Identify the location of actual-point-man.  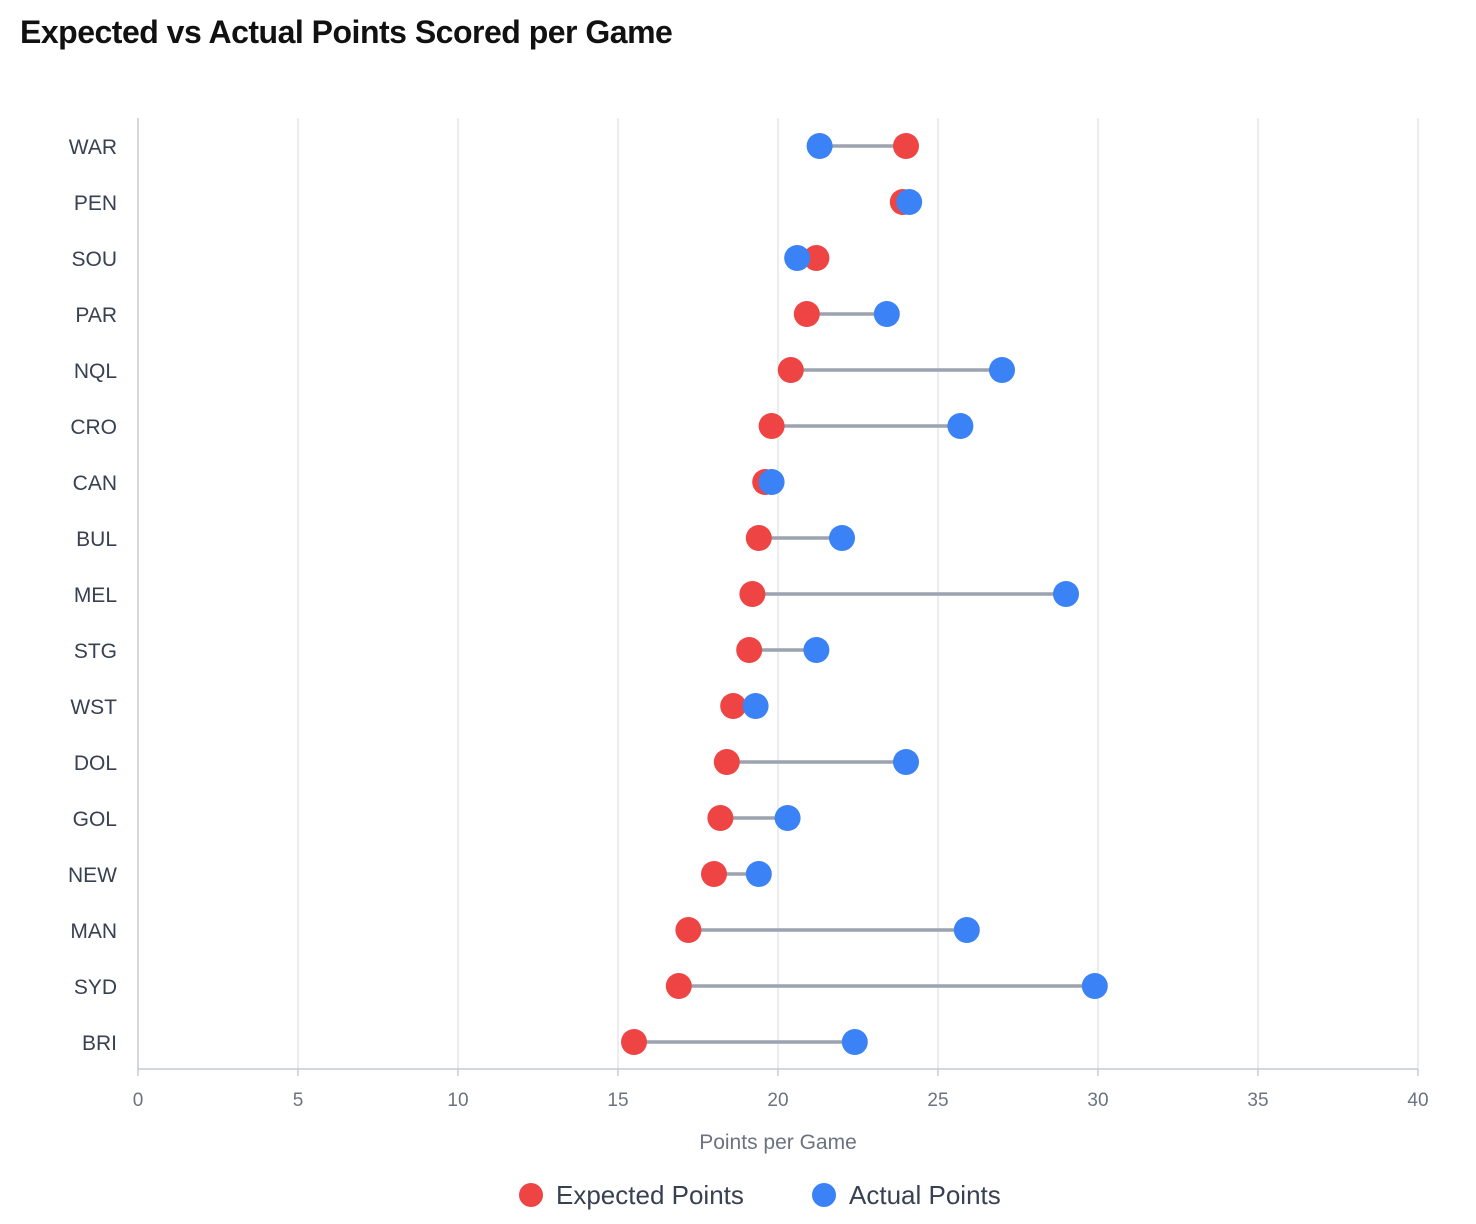
(966, 930).